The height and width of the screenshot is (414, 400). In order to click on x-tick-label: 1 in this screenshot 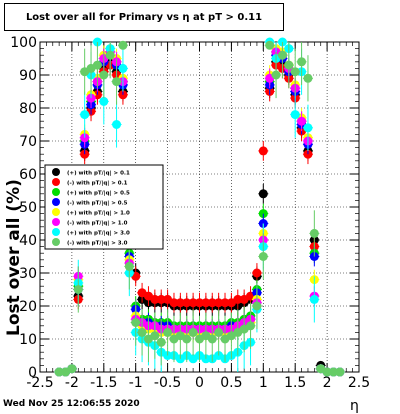, I will do `click(263, 383)`.